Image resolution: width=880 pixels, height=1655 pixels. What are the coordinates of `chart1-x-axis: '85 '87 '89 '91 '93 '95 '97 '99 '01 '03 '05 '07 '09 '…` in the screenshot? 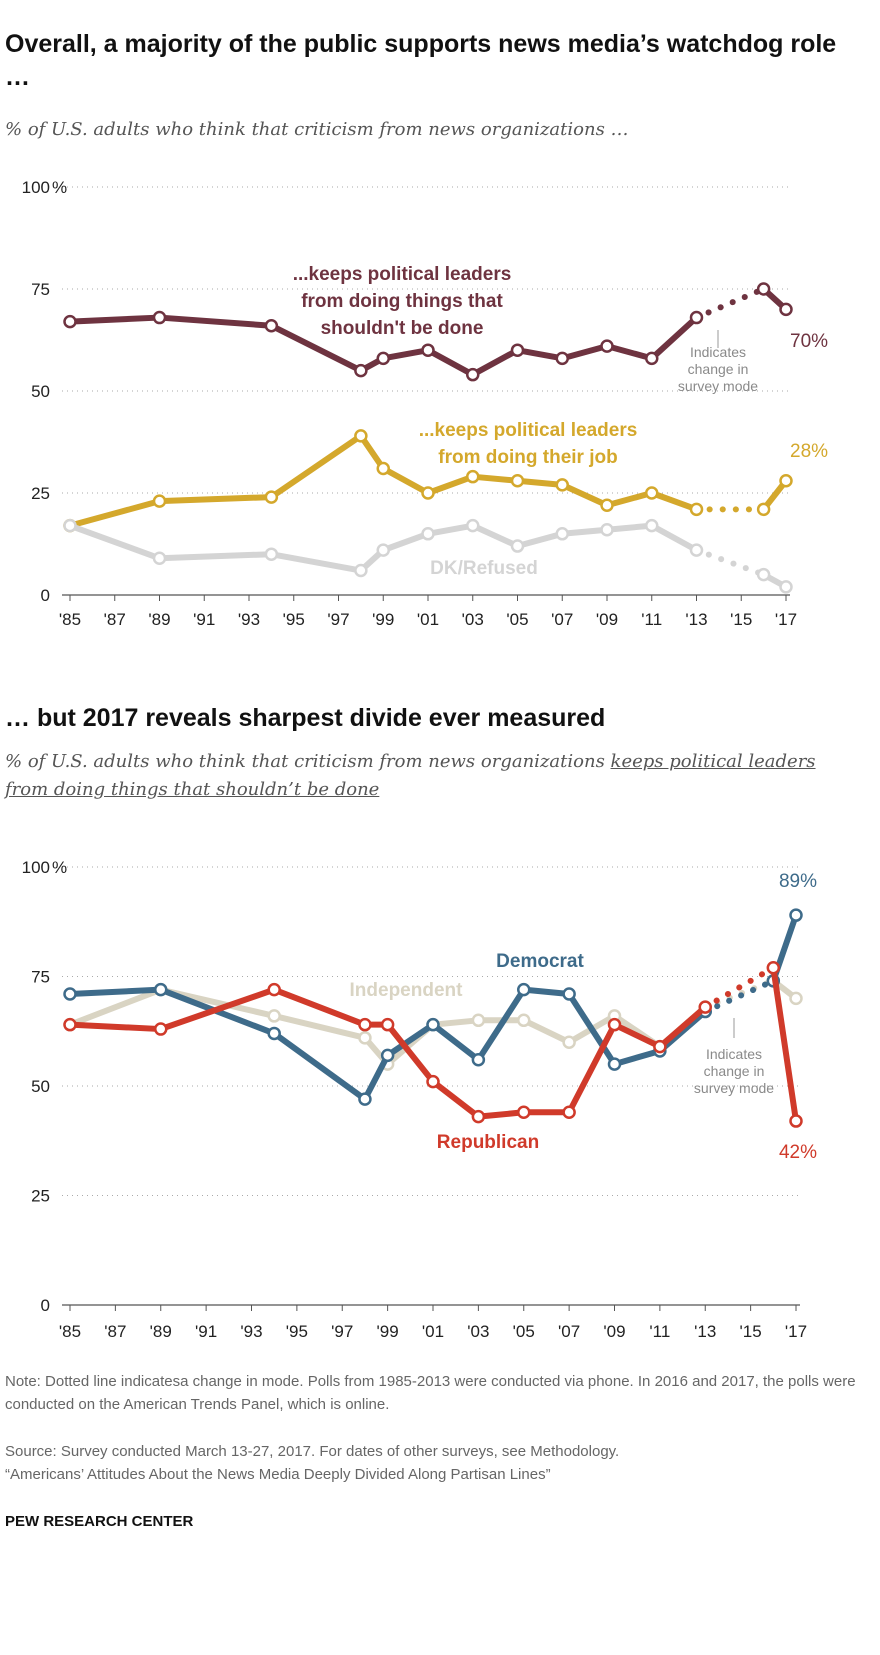 It's located at (428, 611).